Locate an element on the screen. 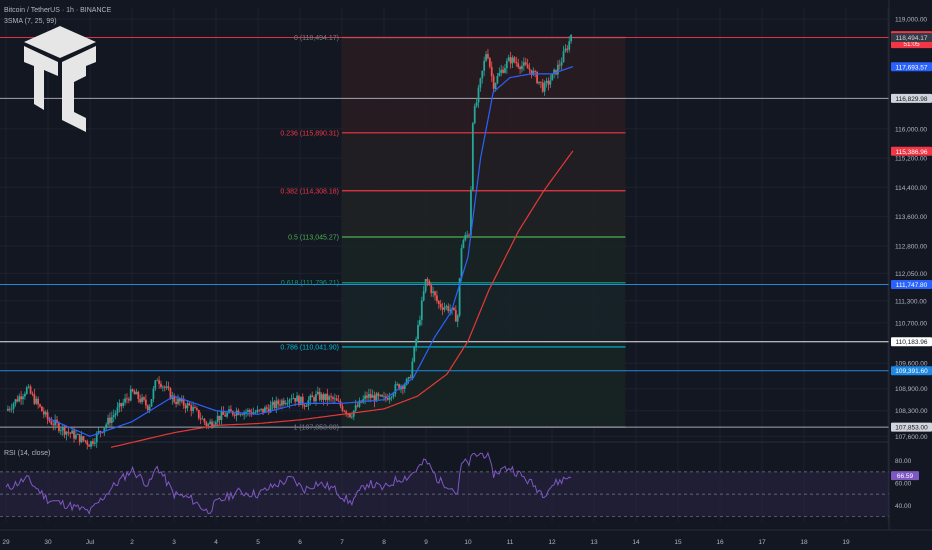  price-tick-label: 108,900.00 is located at coordinates (911, 389).